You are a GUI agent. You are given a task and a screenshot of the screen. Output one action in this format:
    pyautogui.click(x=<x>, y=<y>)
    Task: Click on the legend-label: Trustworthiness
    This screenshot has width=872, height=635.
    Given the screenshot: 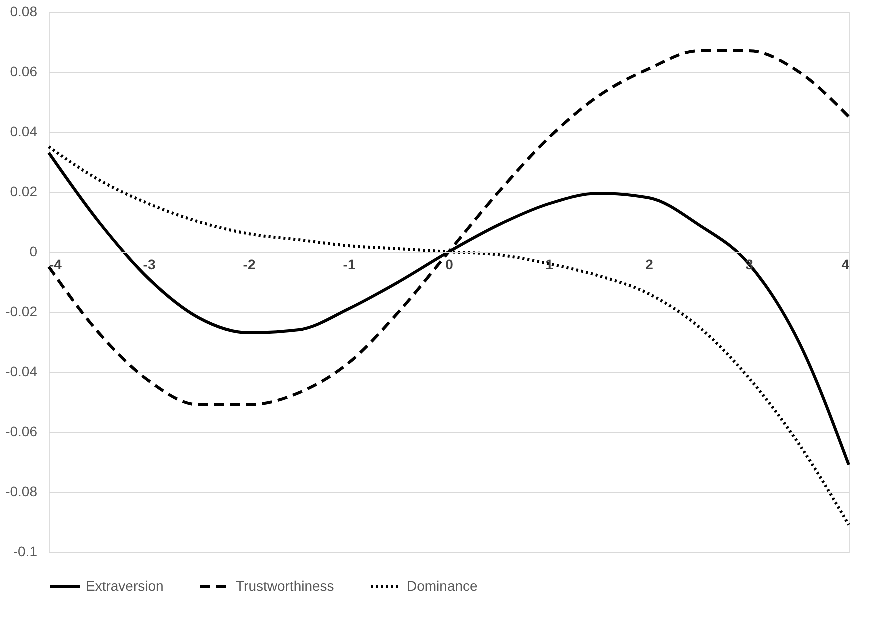 What is the action you would take?
    pyautogui.click(x=285, y=586)
    